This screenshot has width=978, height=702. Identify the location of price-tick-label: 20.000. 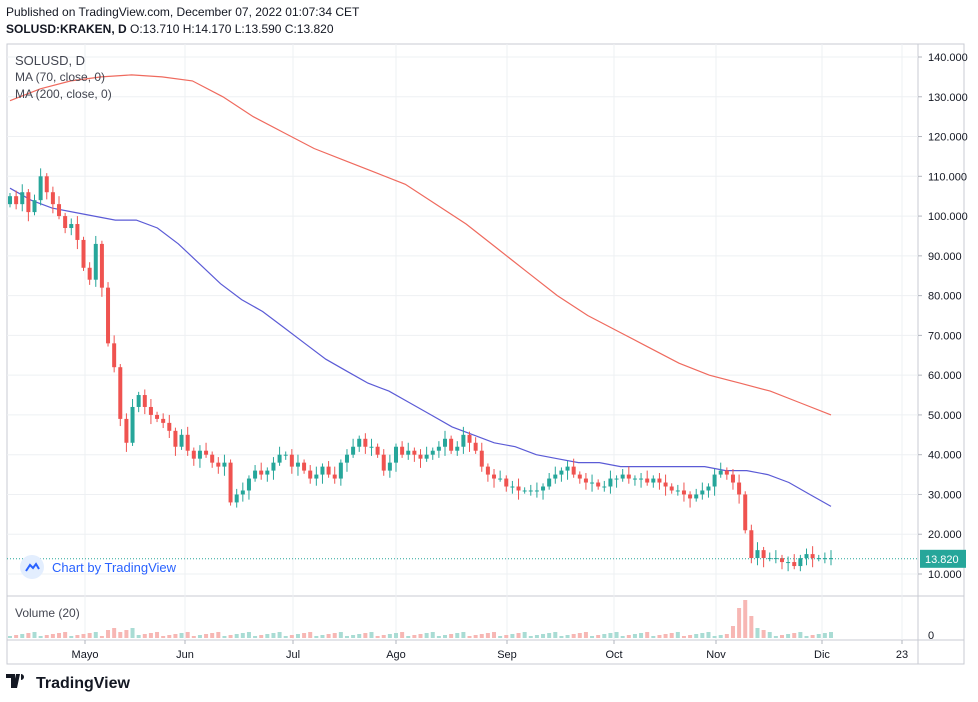
(945, 535).